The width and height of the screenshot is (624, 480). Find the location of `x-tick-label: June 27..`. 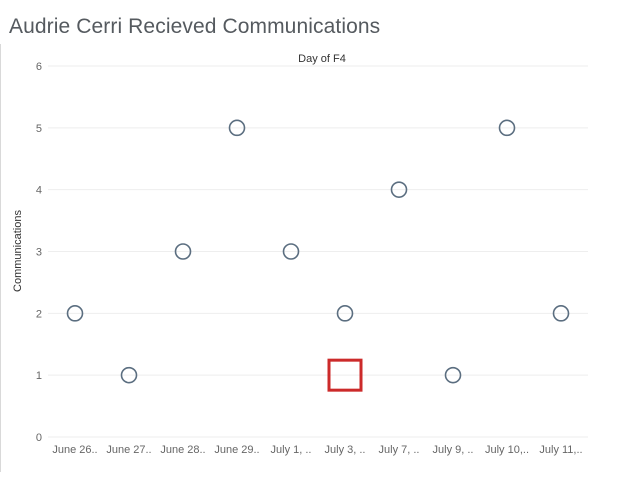

x-tick-label: June 27.. is located at coordinates (128, 450).